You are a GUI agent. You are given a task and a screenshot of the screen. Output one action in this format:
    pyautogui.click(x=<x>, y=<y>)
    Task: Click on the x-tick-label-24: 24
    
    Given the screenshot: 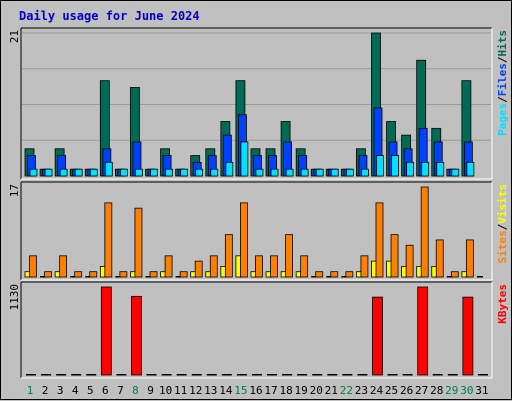 What is the action you would take?
    pyautogui.click(x=377, y=390)
    